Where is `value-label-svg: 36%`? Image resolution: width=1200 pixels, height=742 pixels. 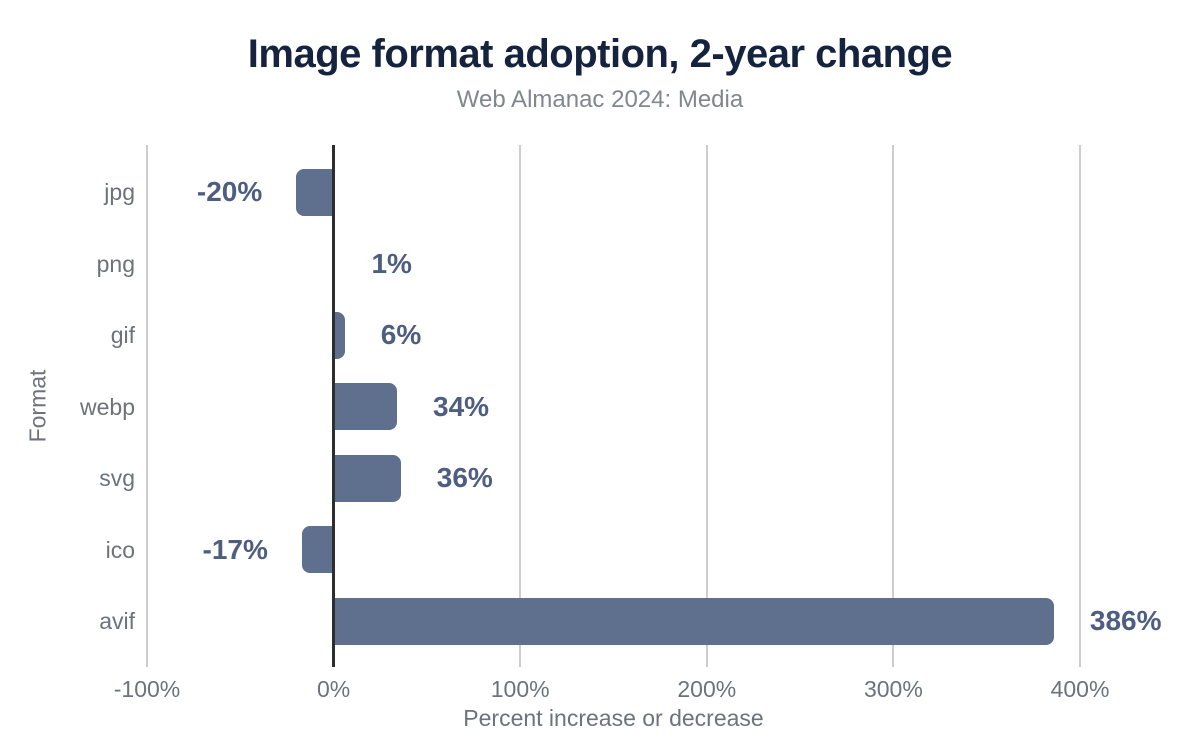
value-label-svg: 36% is located at coordinates (464, 477).